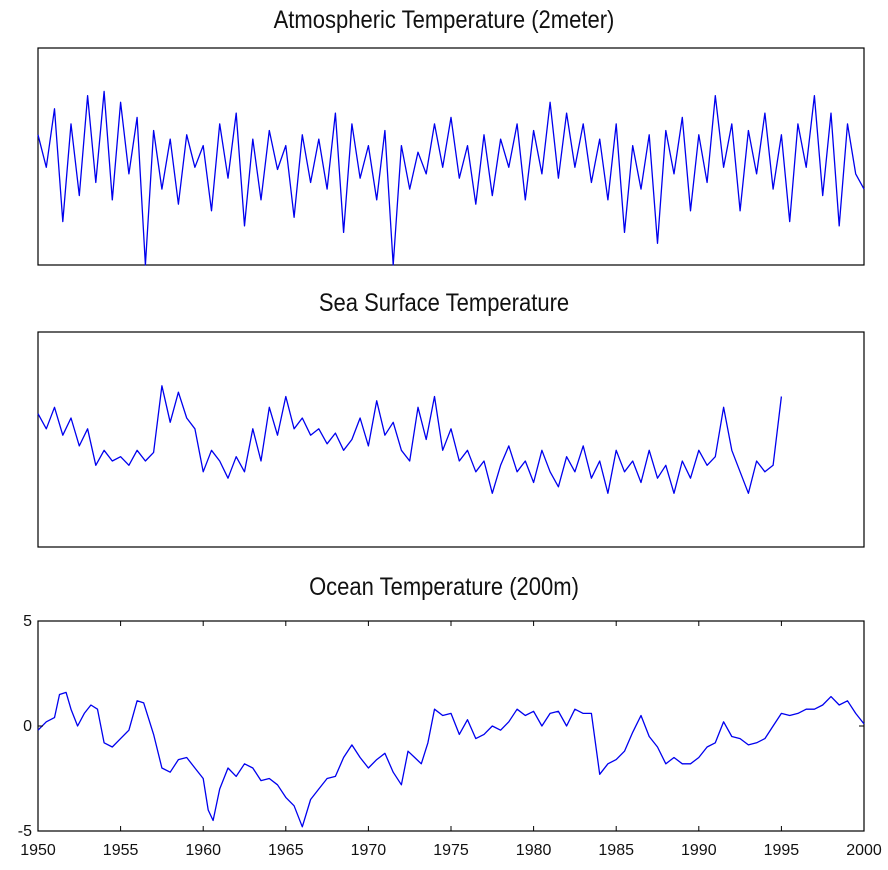  What do you see at coordinates (616, 850) in the screenshot?
I see `x-tick-label: 1985` at bounding box center [616, 850].